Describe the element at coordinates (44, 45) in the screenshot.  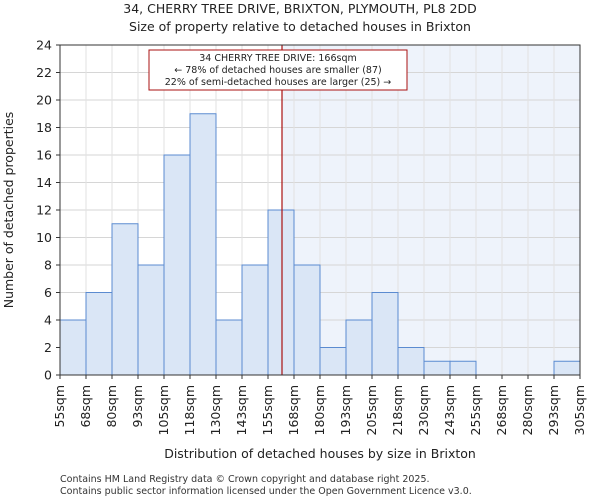
I see `y-tick-label: 24` at that location.